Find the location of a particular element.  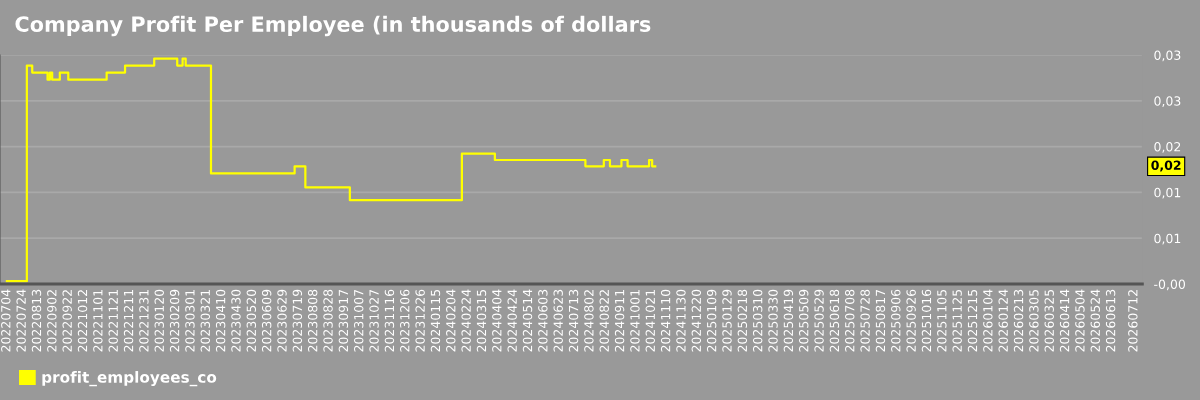

x-tick-label: 20250330 is located at coordinates (773, 320).